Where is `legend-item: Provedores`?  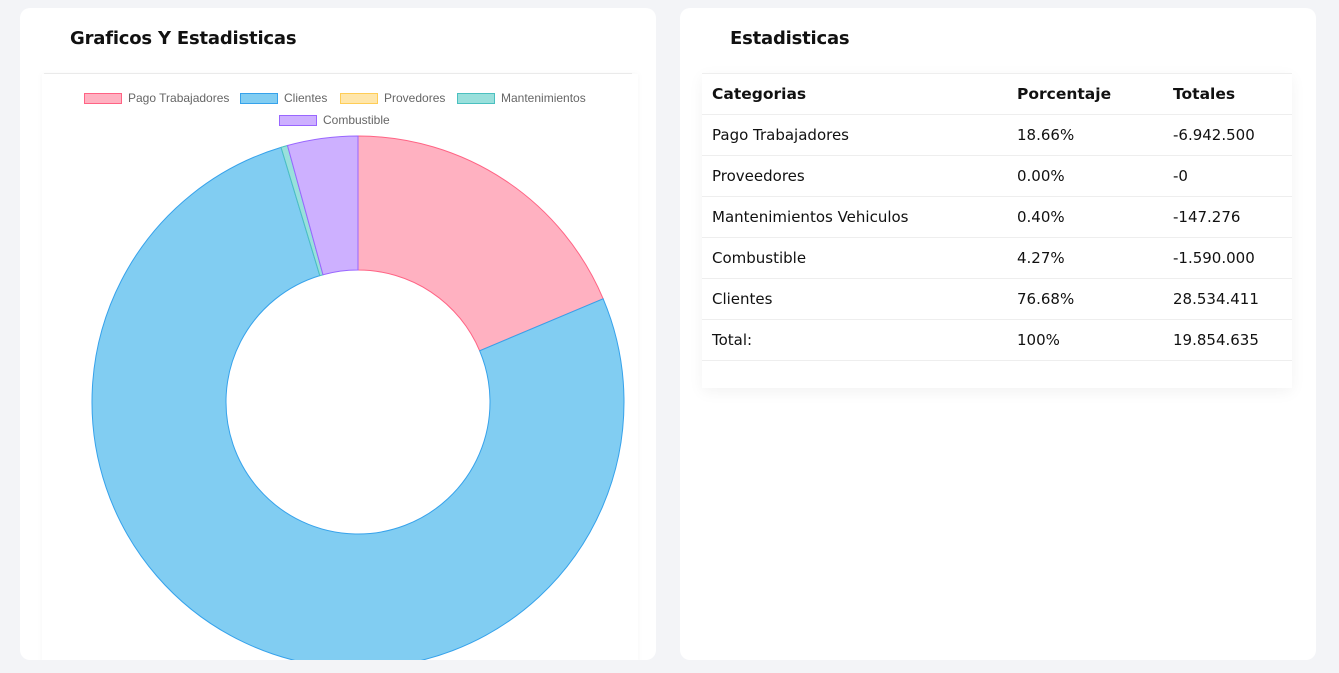 legend-item: Provedores is located at coordinates (392, 98).